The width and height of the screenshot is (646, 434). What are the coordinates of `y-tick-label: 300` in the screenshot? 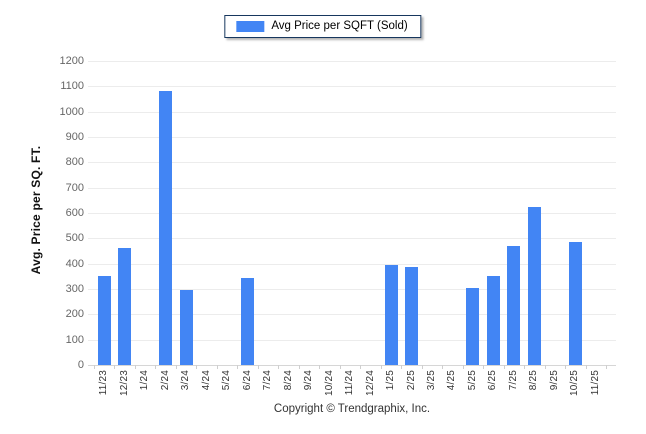 It's located at (74, 289).